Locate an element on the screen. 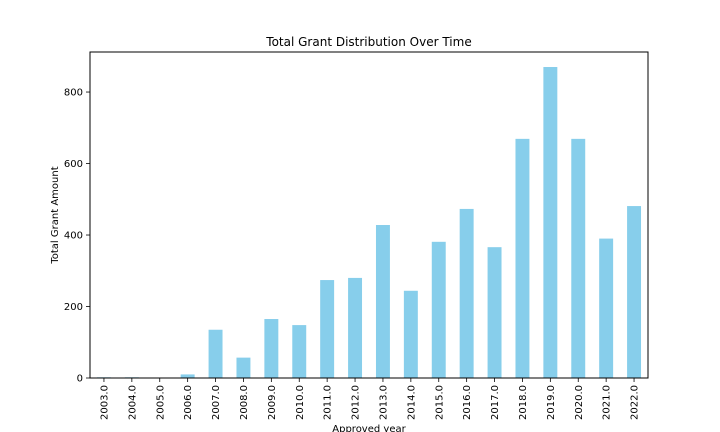 Image resolution: width=720 pixels, height=432 pixels. x-tick-label: 2020.0 is located at coordinates (579, 402).